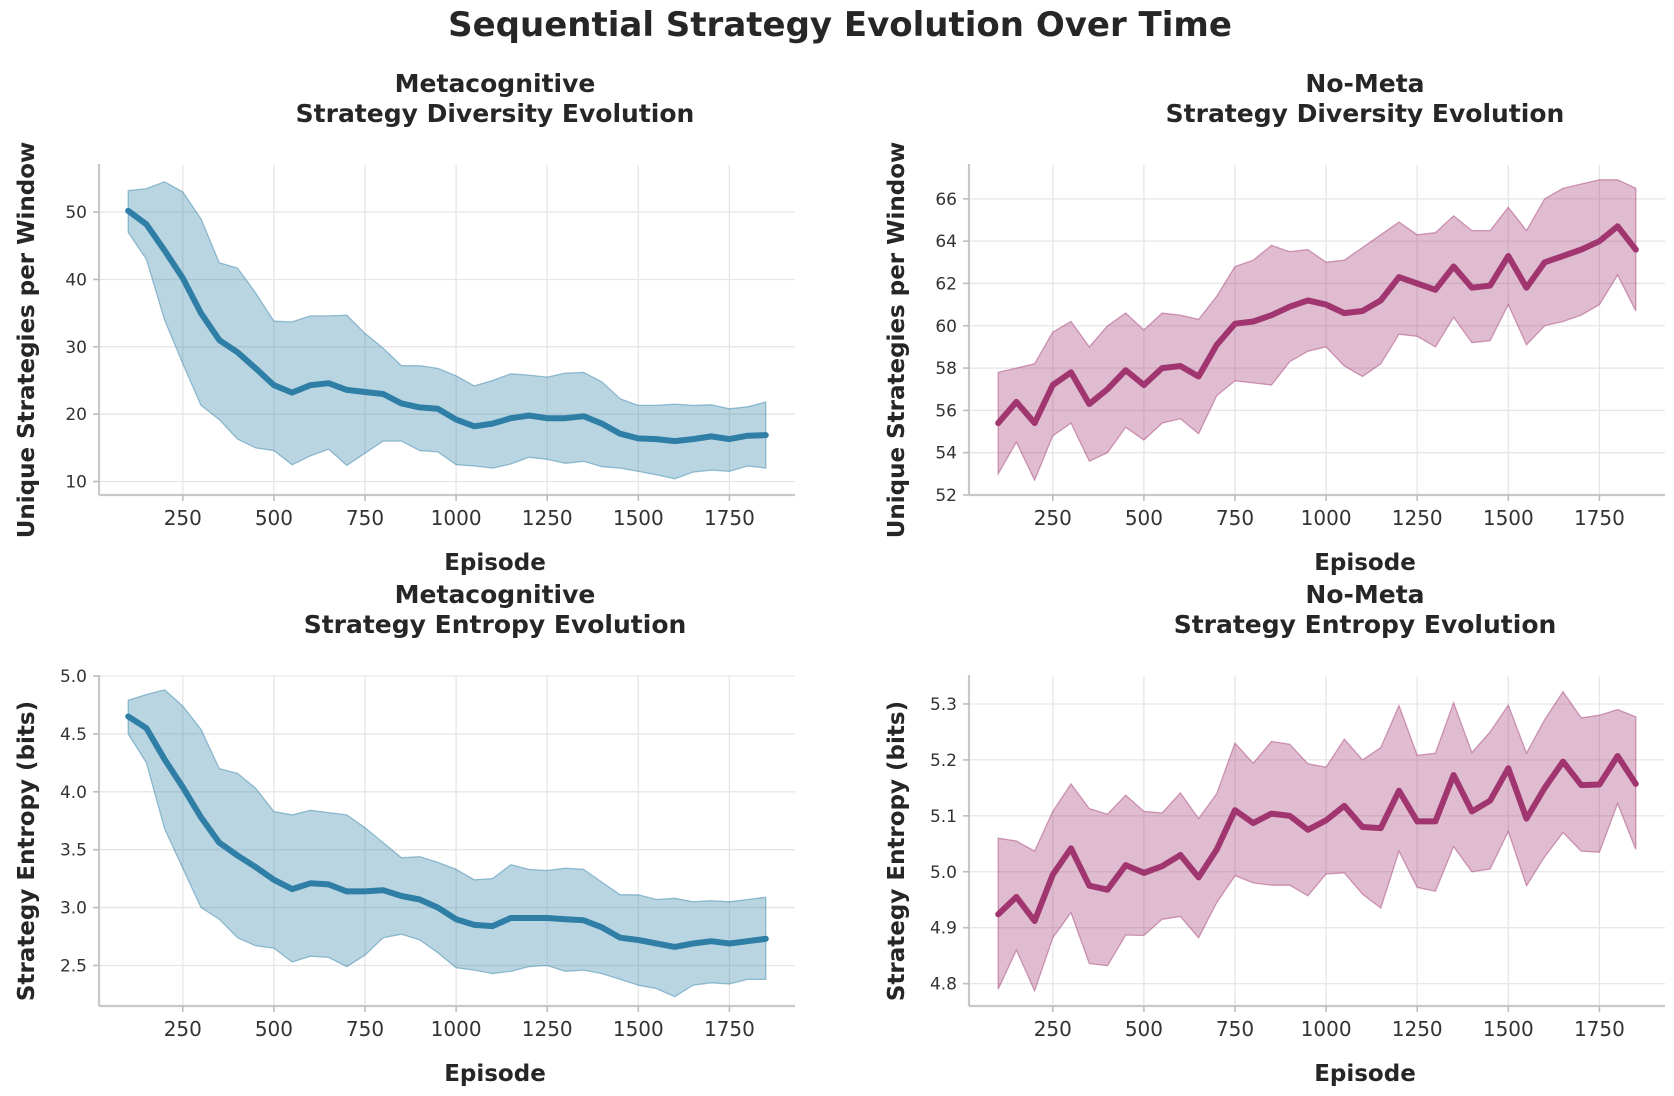  I want to click on y-tick-label: 2.5, so click(73, 966).